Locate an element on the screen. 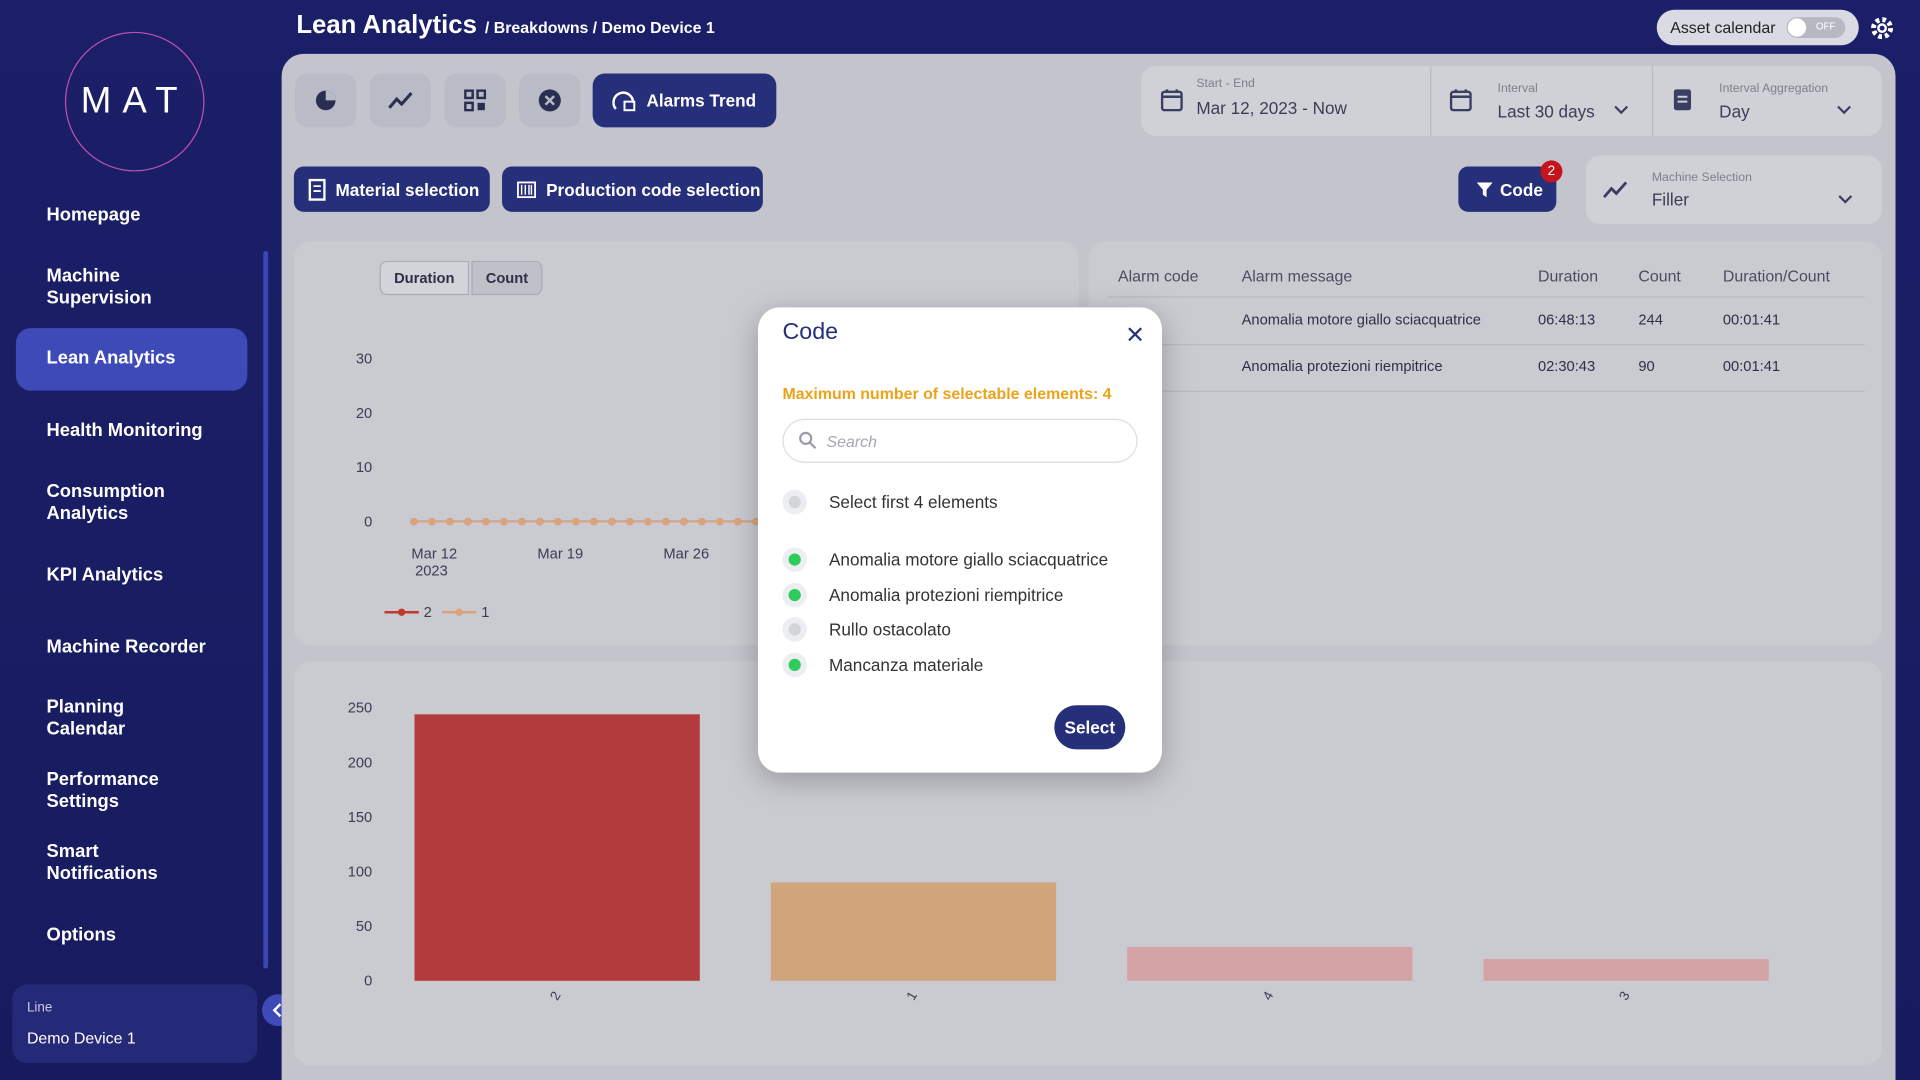  menu-item: Machine Supervision is located at coordinates (90, 288).